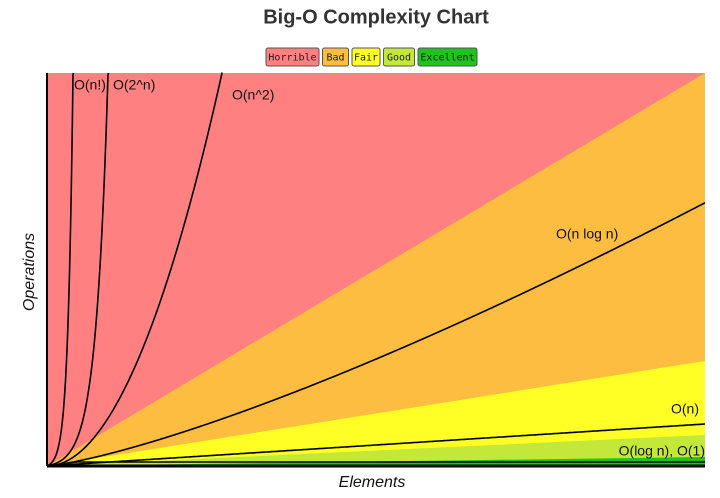  I want to click on legend-label: Horrible, so click(292, 58).